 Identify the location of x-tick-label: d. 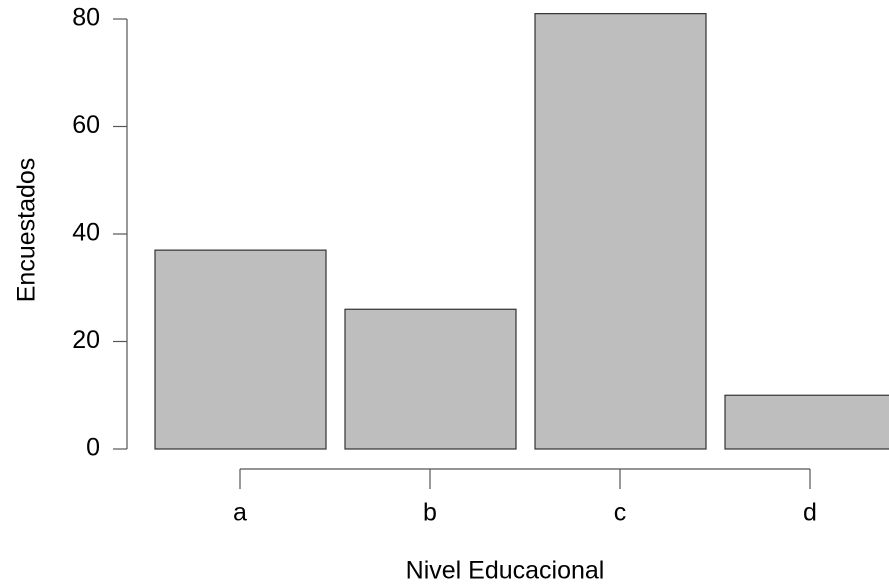
(810, 513).